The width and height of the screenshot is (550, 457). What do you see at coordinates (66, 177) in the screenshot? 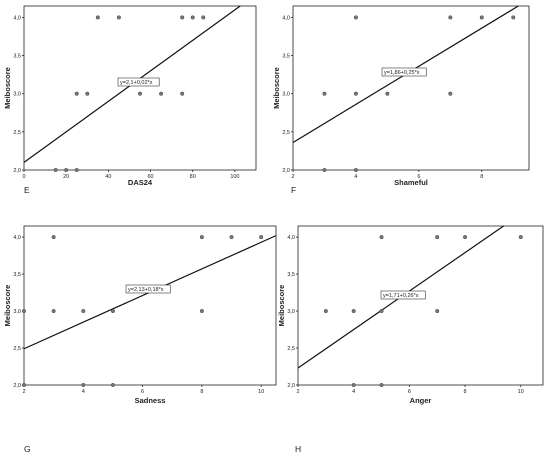
I see `x-tick-label: 20` at bounding box center [66, 177].